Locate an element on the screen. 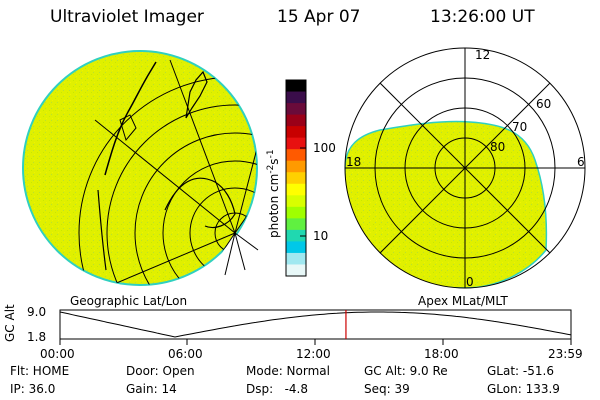  alt-curve is located at coordinates (315, 324).